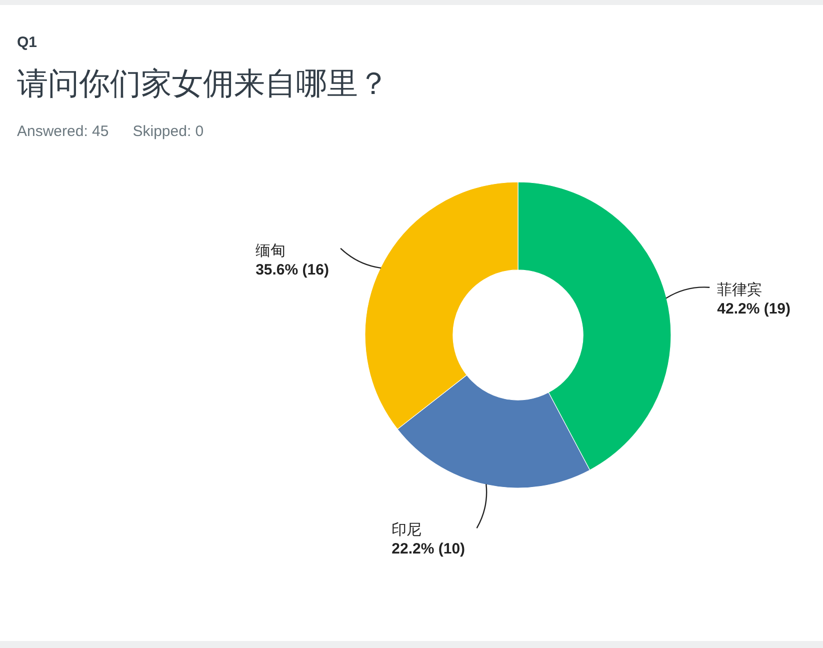 This screenshot has width=823, height=648. I want to click on annotation: Skipped: 0, so click(168, 131).